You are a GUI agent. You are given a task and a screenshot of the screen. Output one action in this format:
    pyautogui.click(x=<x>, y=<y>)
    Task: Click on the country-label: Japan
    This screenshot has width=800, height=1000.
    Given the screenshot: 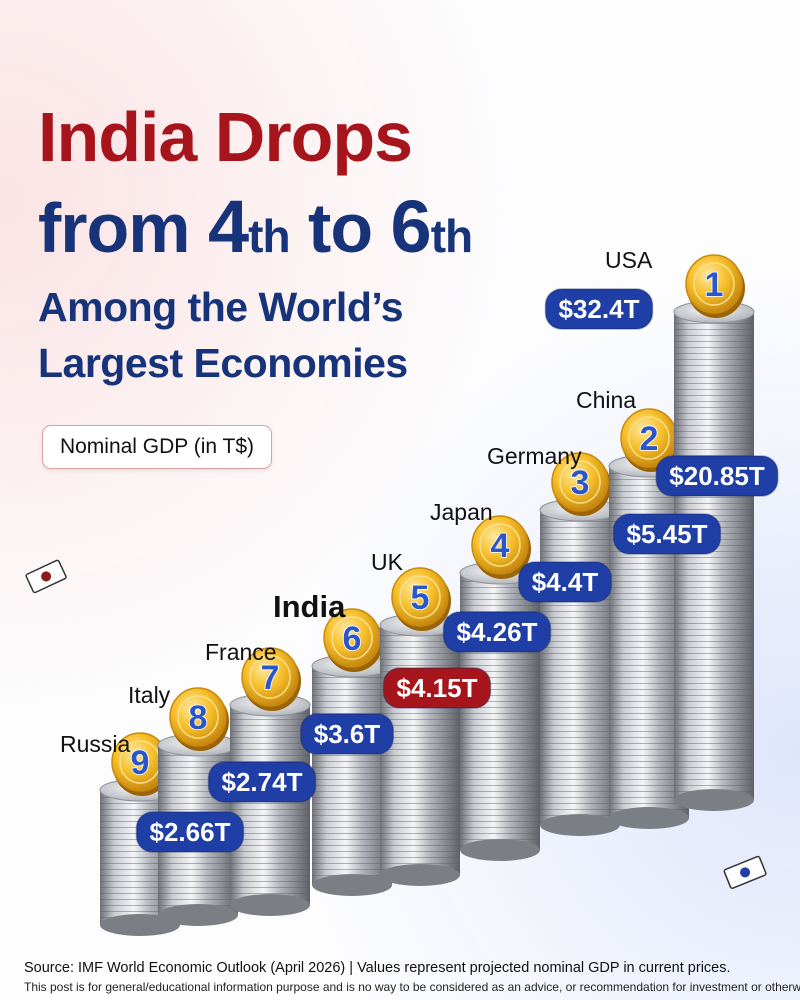 What is the action you would take?
    pyautogui.click(x=461, y=512)
    